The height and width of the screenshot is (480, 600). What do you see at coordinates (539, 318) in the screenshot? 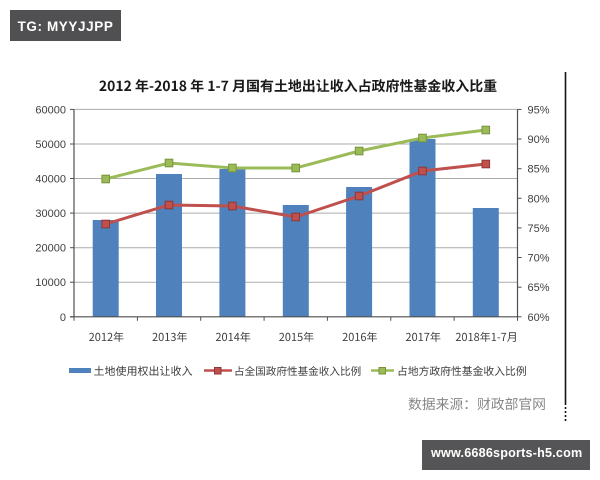
I see `svg-text: 60%` at bounding box center [539, 318].